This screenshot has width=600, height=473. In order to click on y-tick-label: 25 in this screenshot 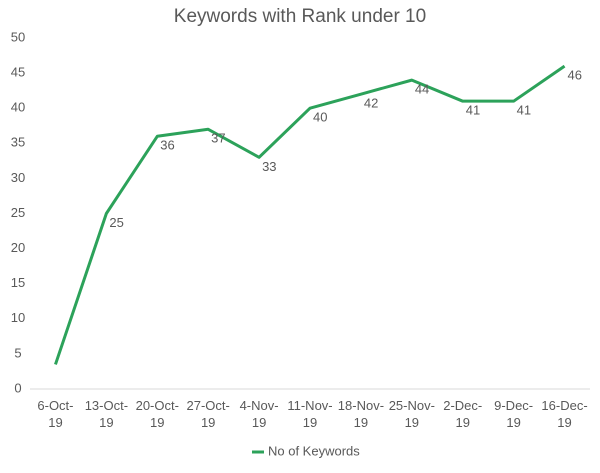, I will do `click(18, 212)`.